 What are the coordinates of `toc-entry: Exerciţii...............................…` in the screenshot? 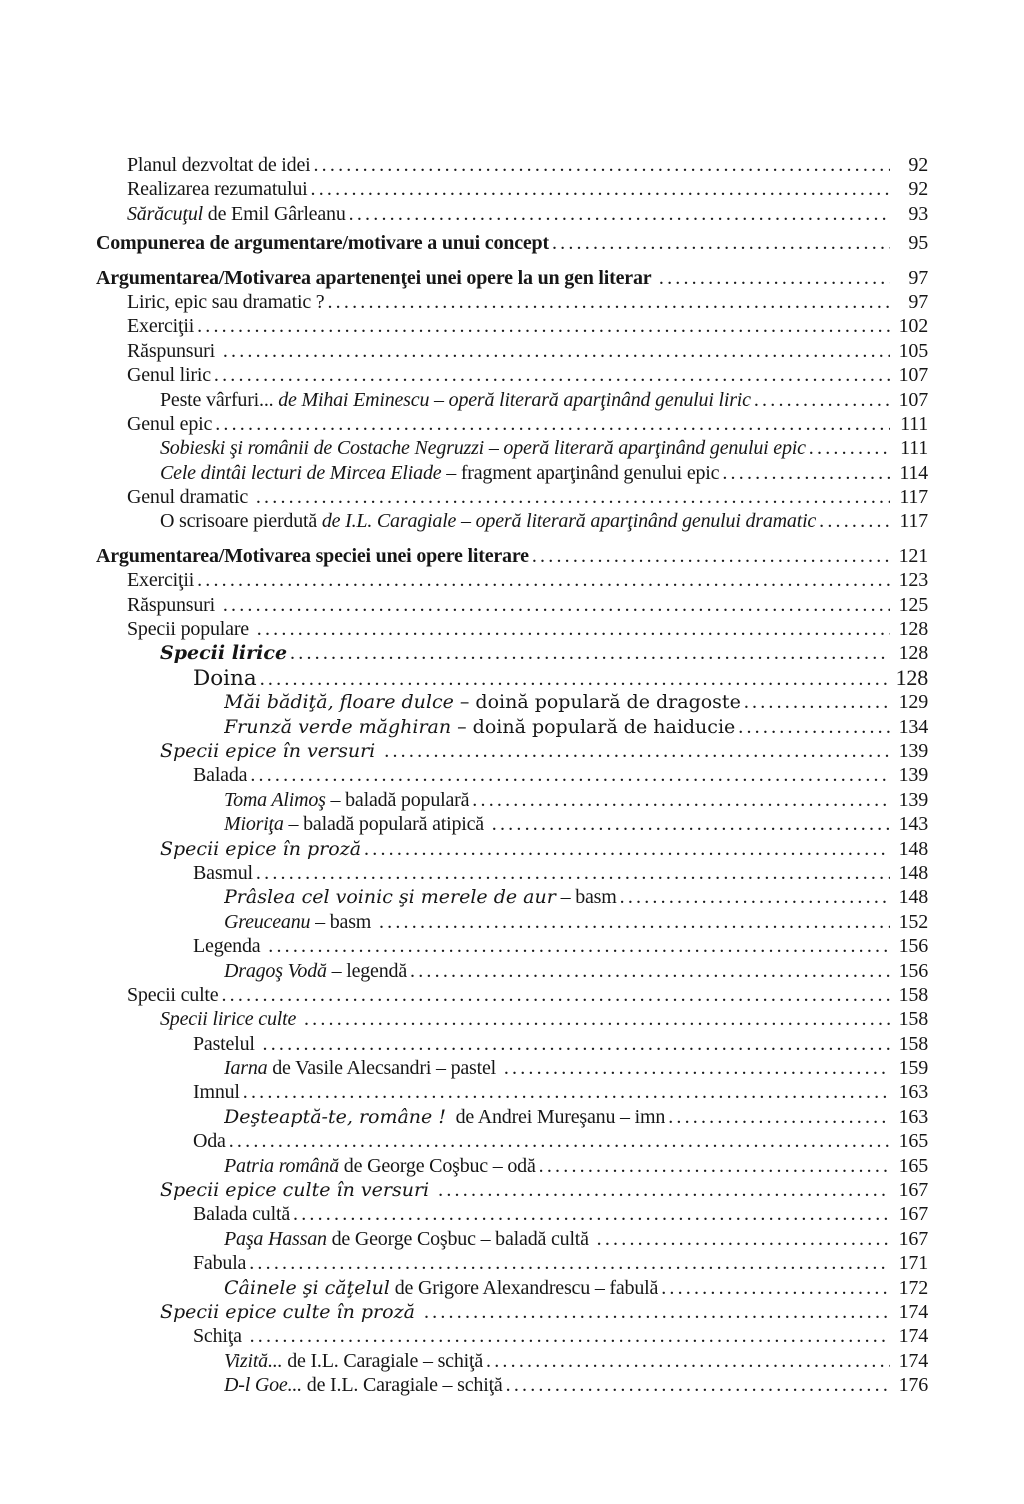 It's located at (512, 580).